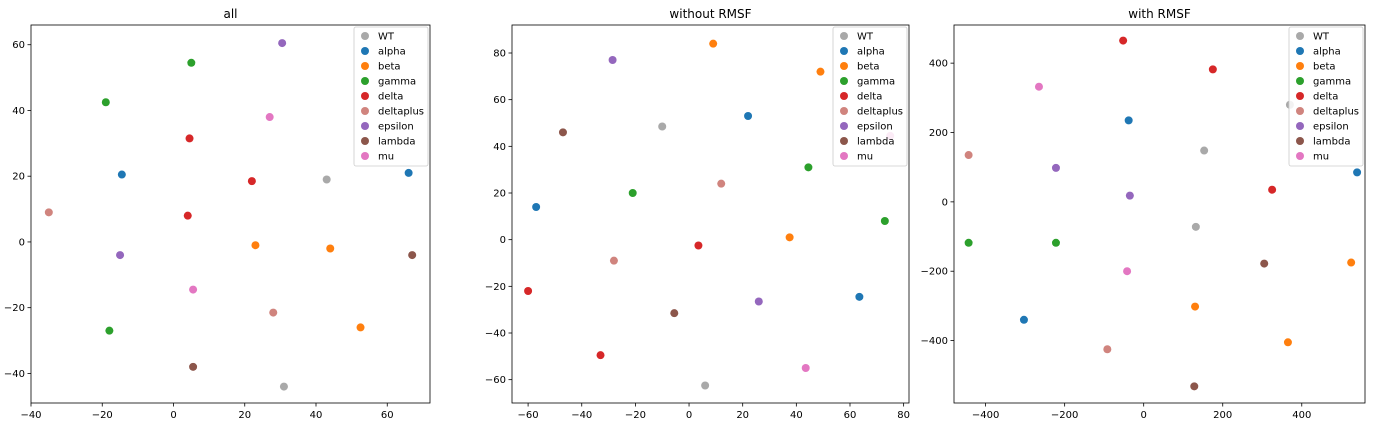 The width and height of the screenshot is (1381, 427). I want to click on x-tick-label: 200, so click(1222, 415).